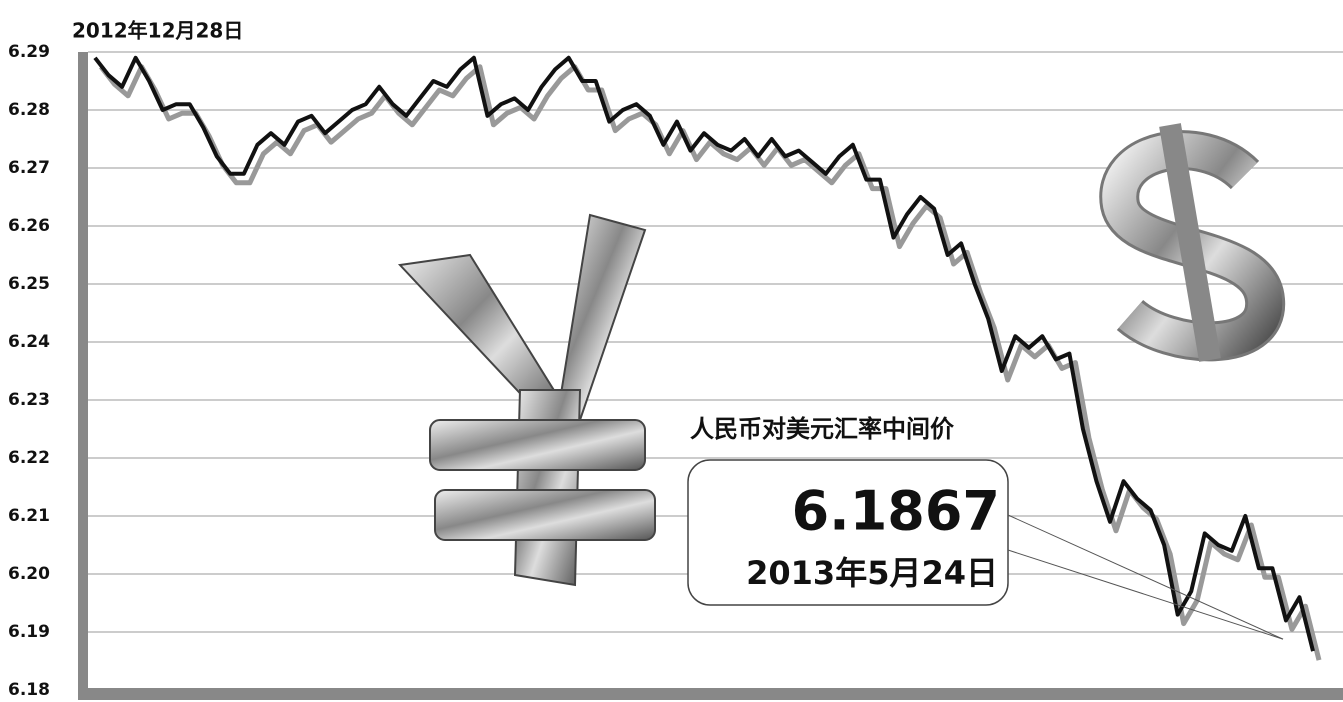  What do you see at coordinates (29, 516) in the screenshot?
I see `y-tick-label: 6.21` at bounding box center [29, 516].